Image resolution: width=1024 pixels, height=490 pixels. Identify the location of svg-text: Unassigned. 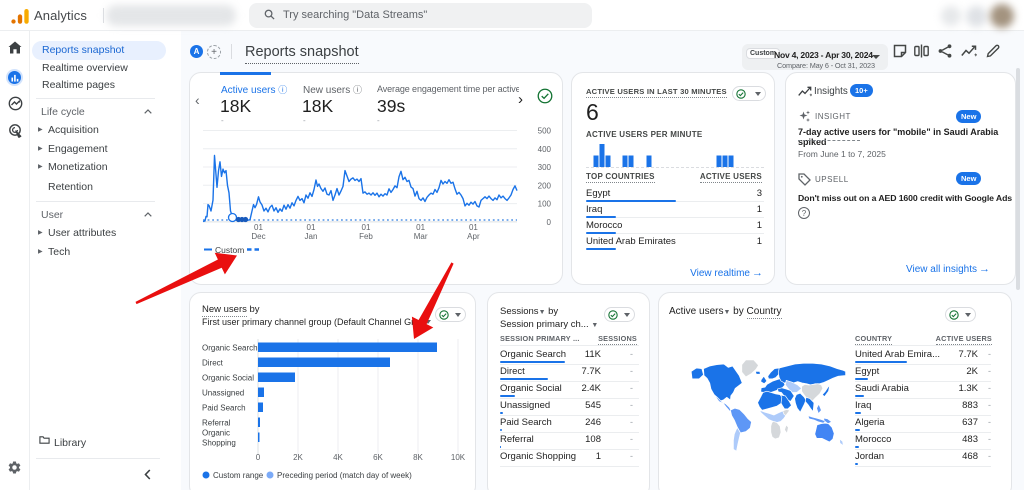
(223, 393).